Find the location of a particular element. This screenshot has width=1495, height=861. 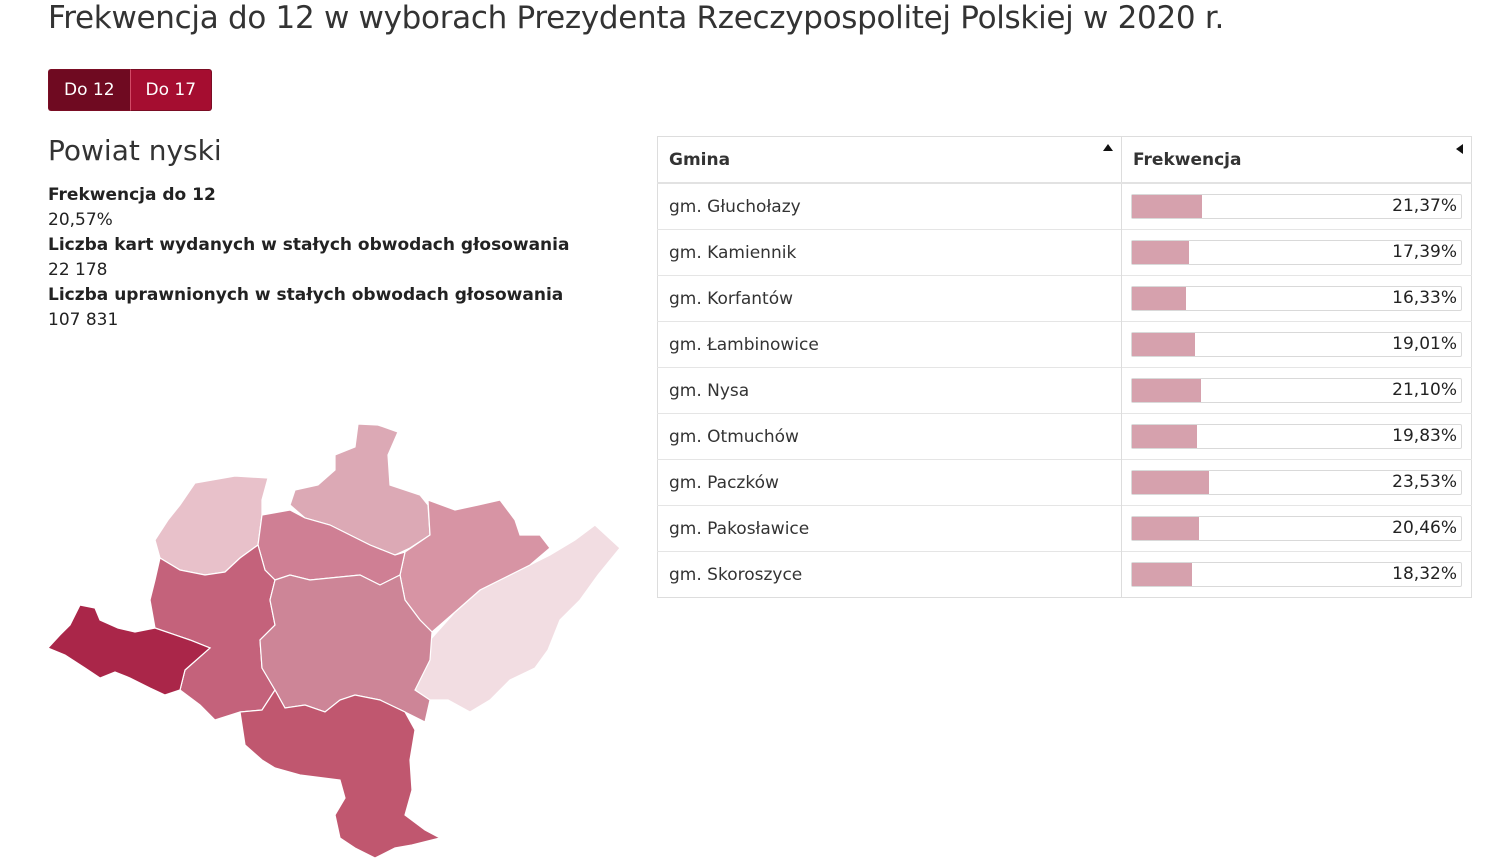

column-header-gmina: Gmina is located at coordinates (889, 160).